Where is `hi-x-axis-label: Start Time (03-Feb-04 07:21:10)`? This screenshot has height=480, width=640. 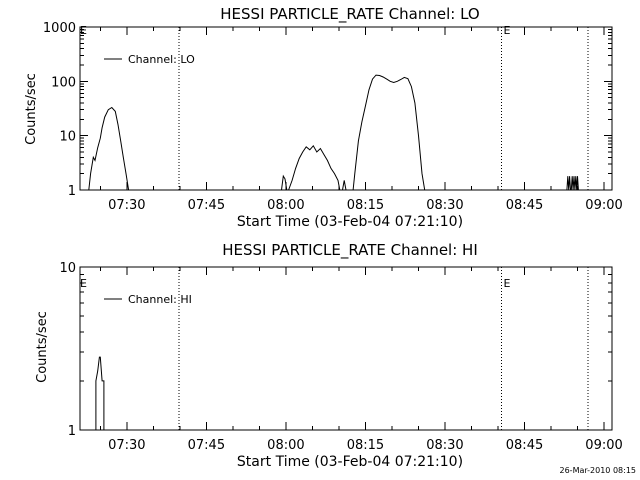 hi-x-axis-label: Start Time (03-Feb-04 07:21:10) is located at coordinates (350, 462).